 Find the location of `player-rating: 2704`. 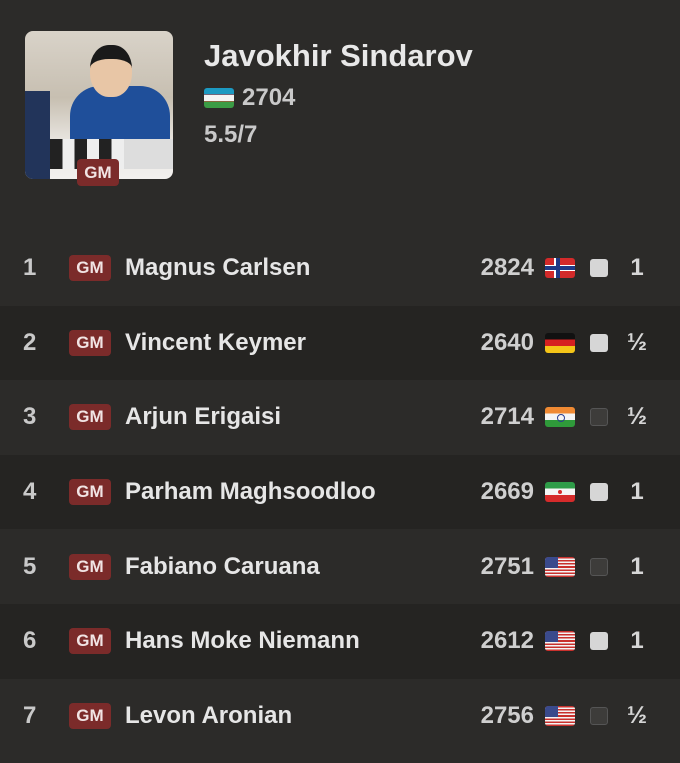

player-rating: 2704 is located at coordinates (269, 97).